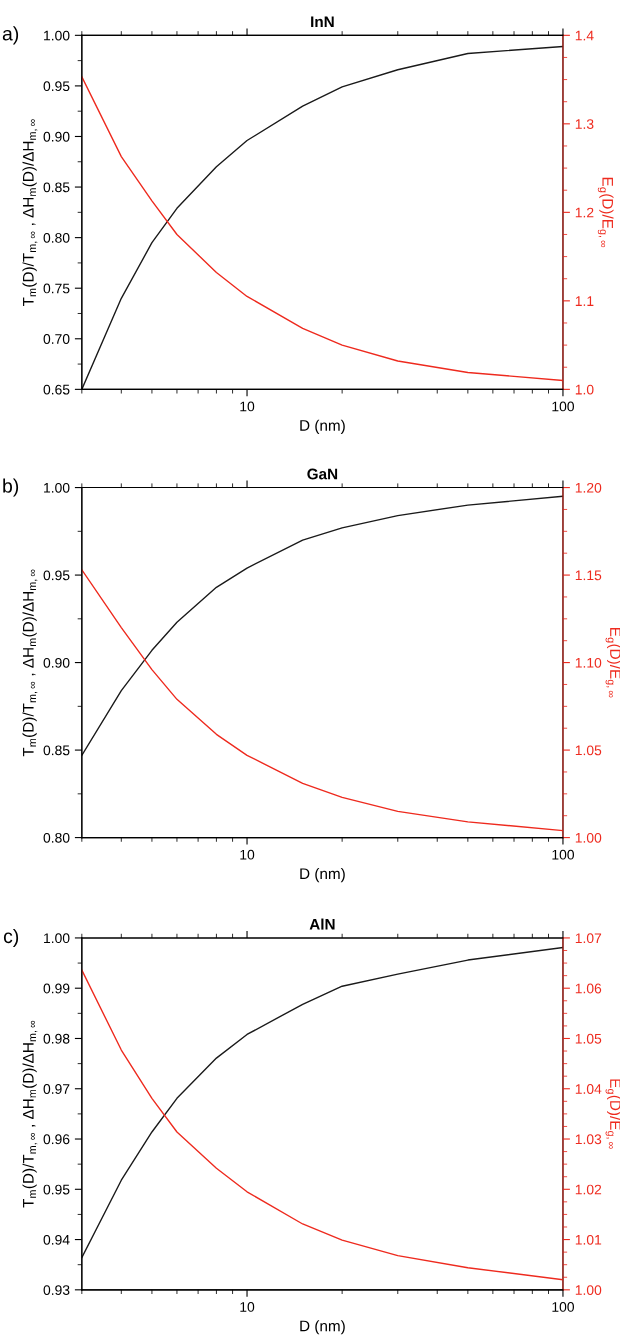 This screenshot has width=620, height=1338. Describe the element at coordinates (584, 35) in the screenshot. I see `y2-tick-label: 1.4` at that location.